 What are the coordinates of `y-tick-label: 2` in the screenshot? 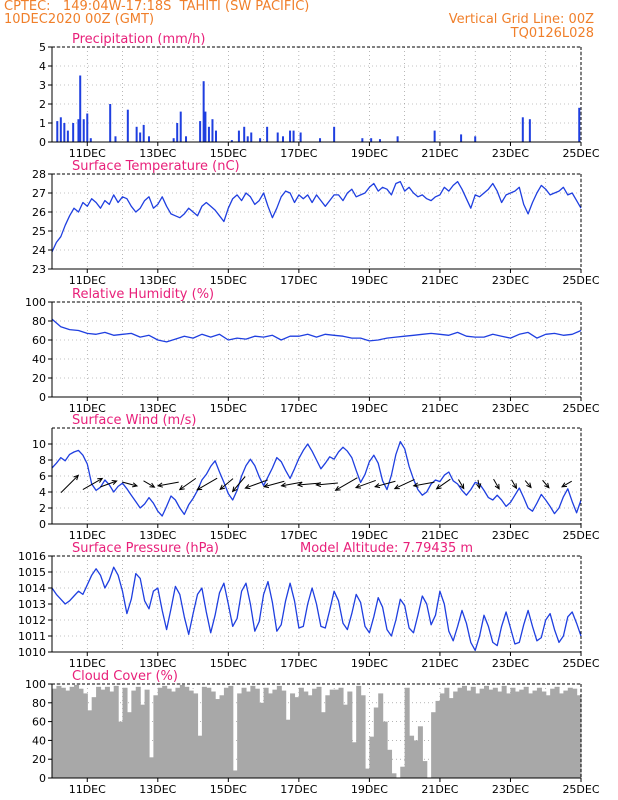 It's located at (42, 104).